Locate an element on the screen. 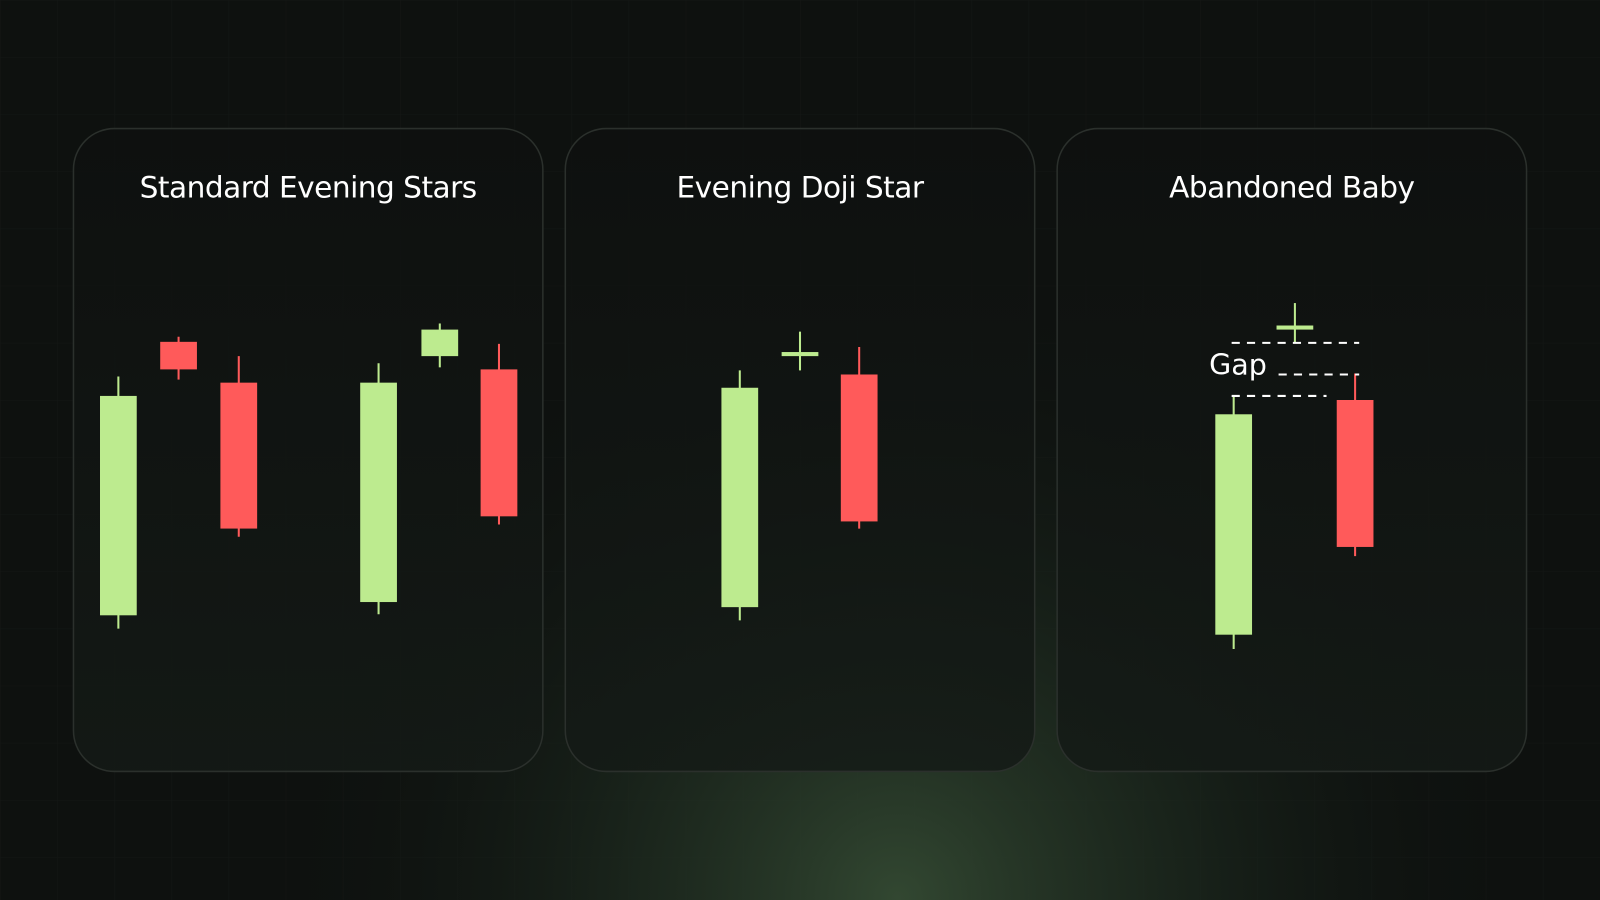  gap-markers is located at coordinates (1295, 369).